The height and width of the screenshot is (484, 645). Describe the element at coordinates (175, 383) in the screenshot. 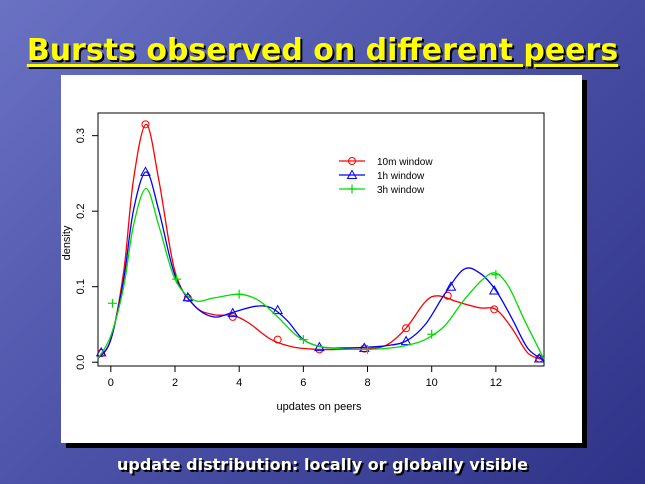

I see `x-tick-label: 2` at that location.